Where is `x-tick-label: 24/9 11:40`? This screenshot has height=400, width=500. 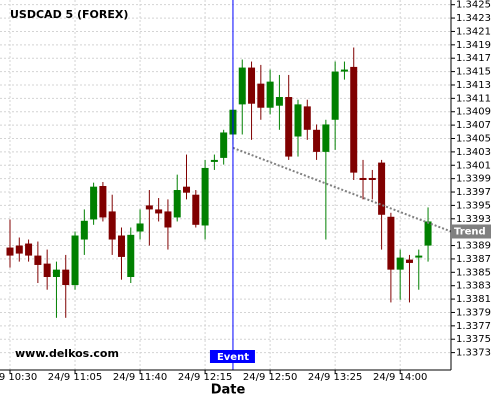
x-tick-label: 24/9 11:40 is located at coordinates (140, 377).